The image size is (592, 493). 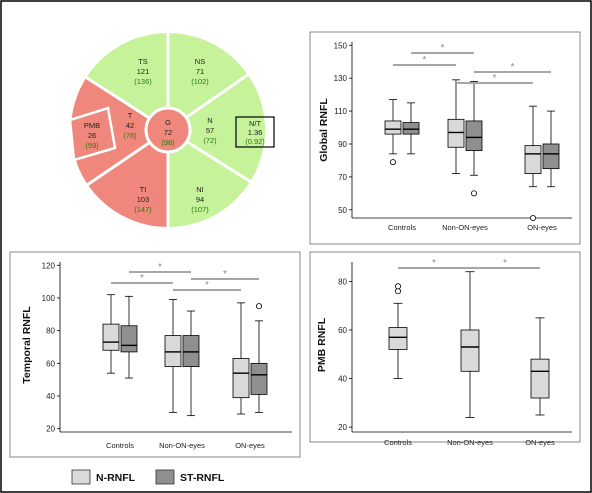 I want to click on svg-text: PMB, so click(x=92, y=125).